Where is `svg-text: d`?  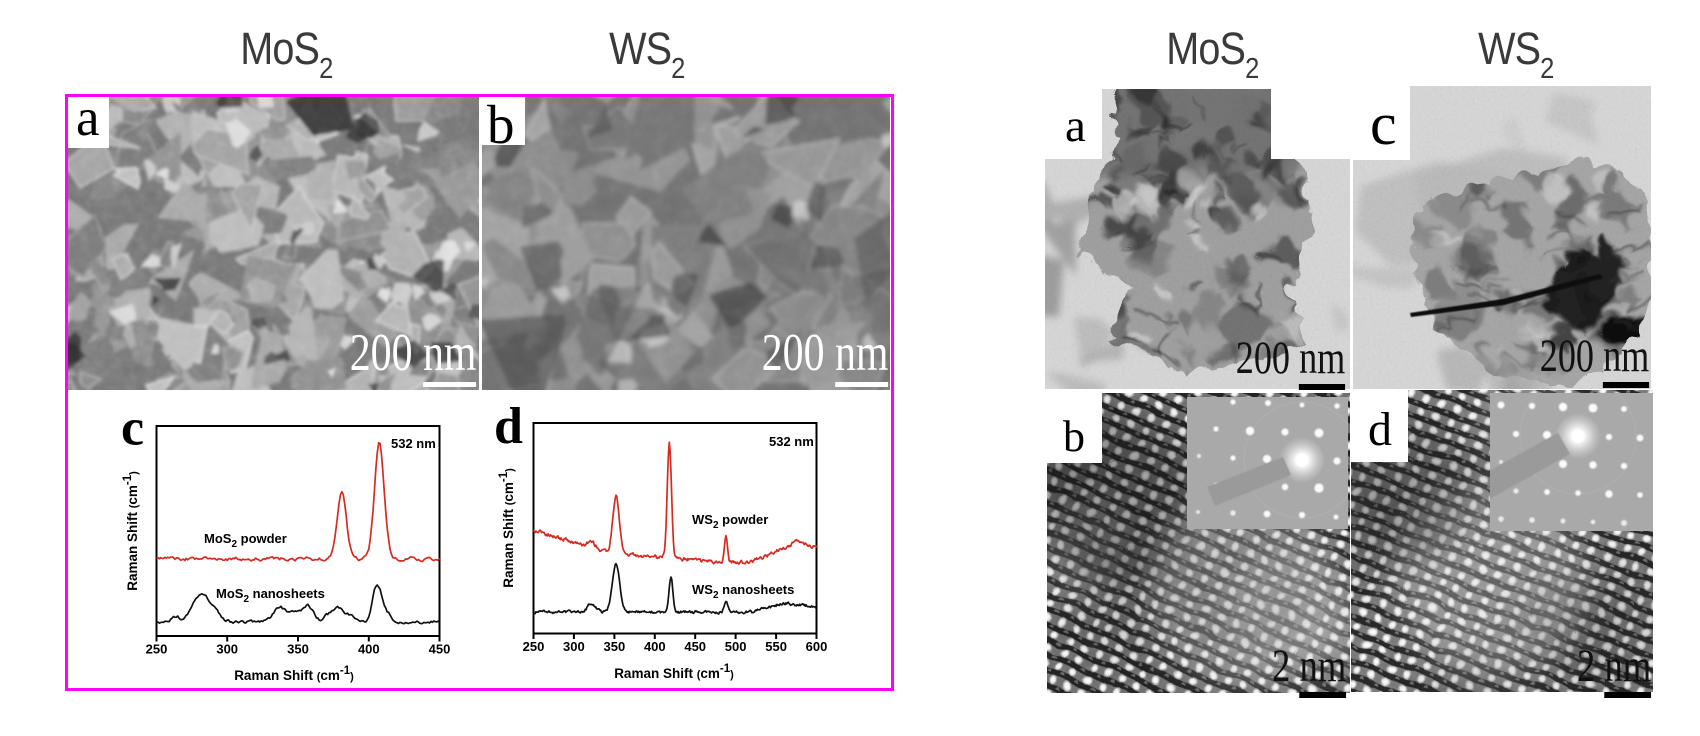
svg-text: d is located at coordinates (508, 427).